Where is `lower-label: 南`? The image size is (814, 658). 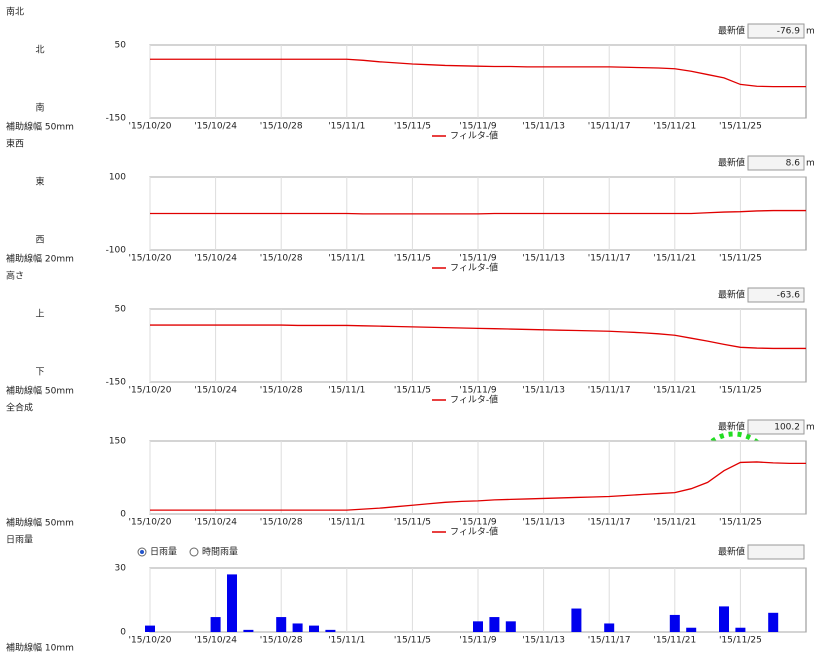 lower-label: 南 is located at coordinates (39, 108).